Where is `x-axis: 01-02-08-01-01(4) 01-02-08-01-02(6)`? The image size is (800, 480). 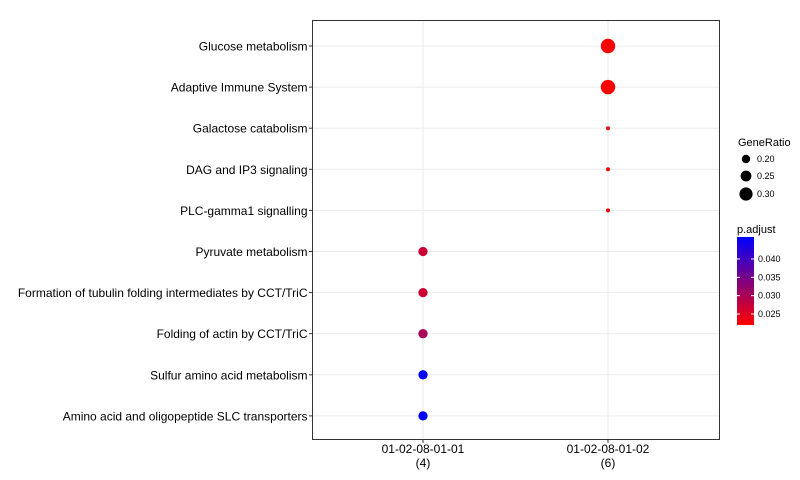 x-axis: 01-02-08-01-01(4) 01-02-08-01-02(6) is located at coordinates (516, 454).